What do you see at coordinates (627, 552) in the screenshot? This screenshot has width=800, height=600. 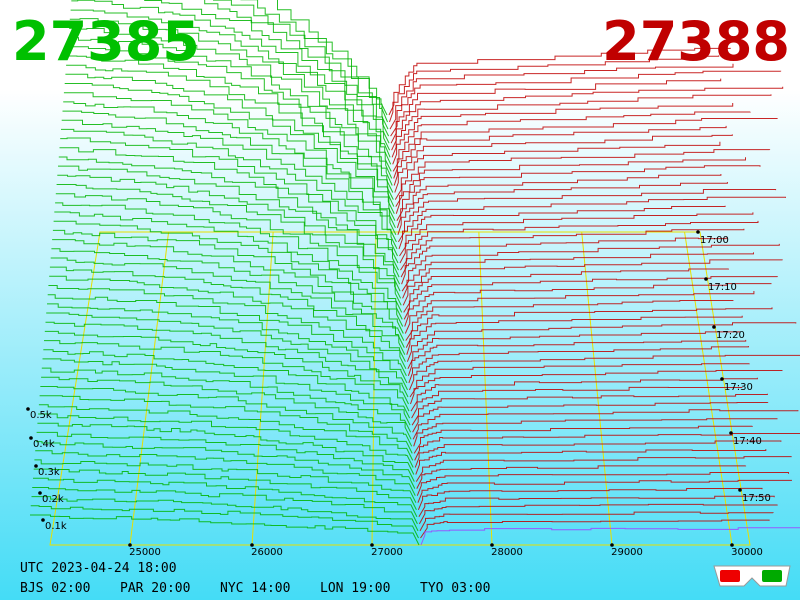 I see `price-label: 29000` at bounding box center [627, 552].